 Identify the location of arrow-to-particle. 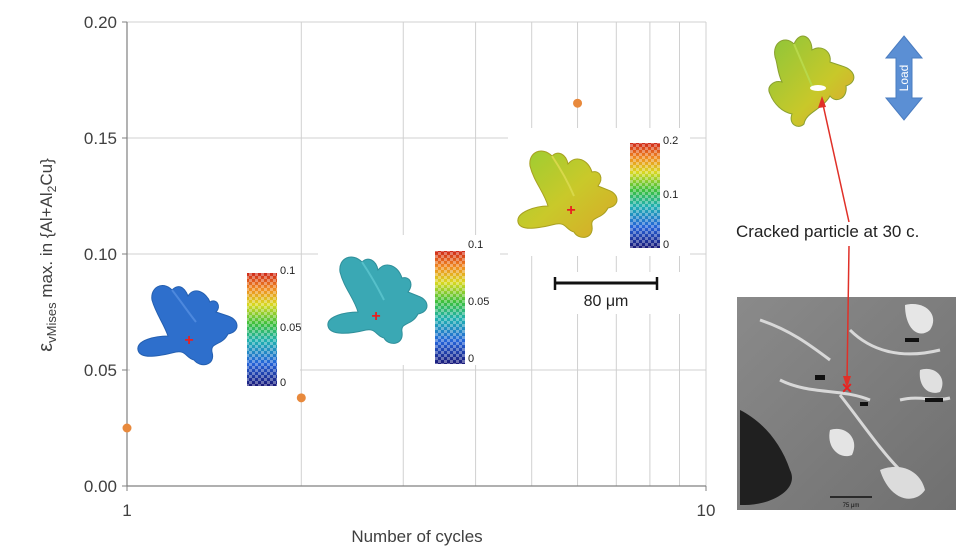
(835, 161).